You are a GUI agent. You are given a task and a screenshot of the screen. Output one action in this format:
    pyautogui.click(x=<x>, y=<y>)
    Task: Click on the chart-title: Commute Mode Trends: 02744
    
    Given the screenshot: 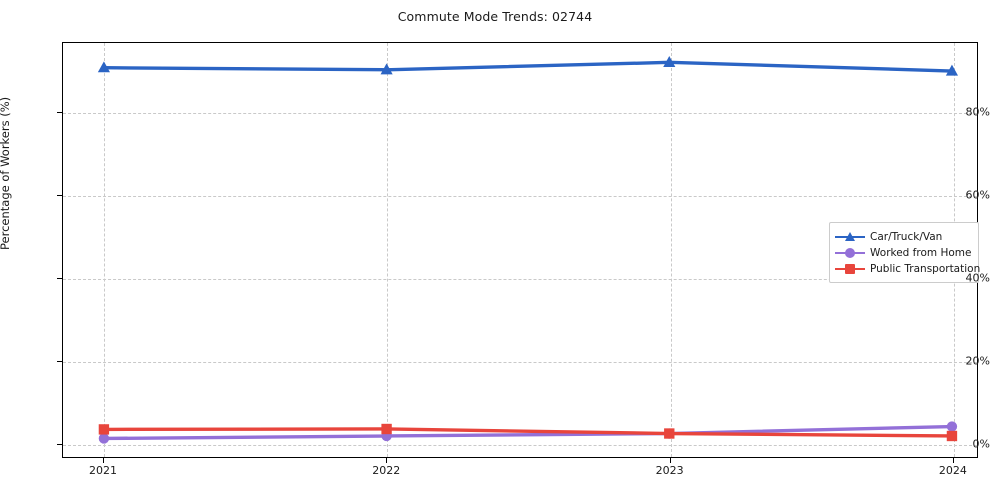 What is the action you would take?
    pyautogui.click(x=495, y=16)
    